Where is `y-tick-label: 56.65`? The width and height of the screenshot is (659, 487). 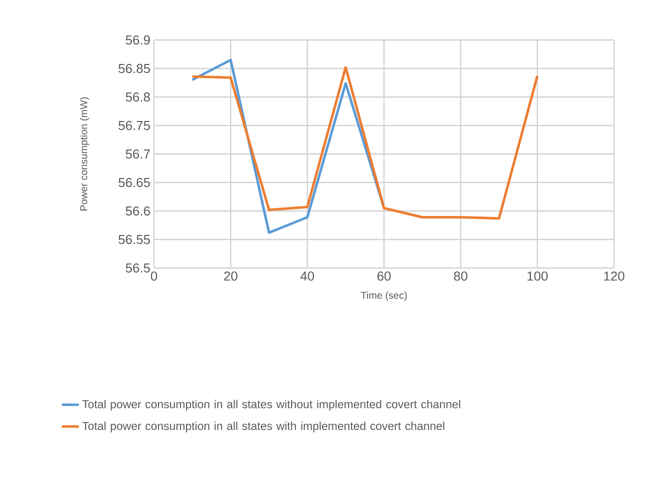 y-tick-label: 56.65 is located at coordinates (134, 183).